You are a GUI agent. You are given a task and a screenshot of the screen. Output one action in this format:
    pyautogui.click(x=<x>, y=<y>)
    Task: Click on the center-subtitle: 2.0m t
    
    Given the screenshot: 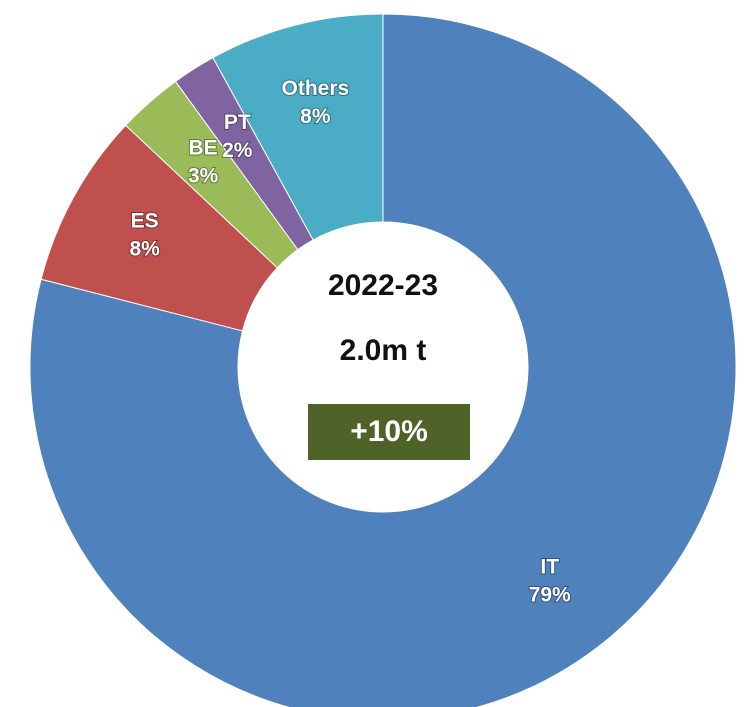 What is the action you would take?
    pyautogui.click(x=383, y=350)
    